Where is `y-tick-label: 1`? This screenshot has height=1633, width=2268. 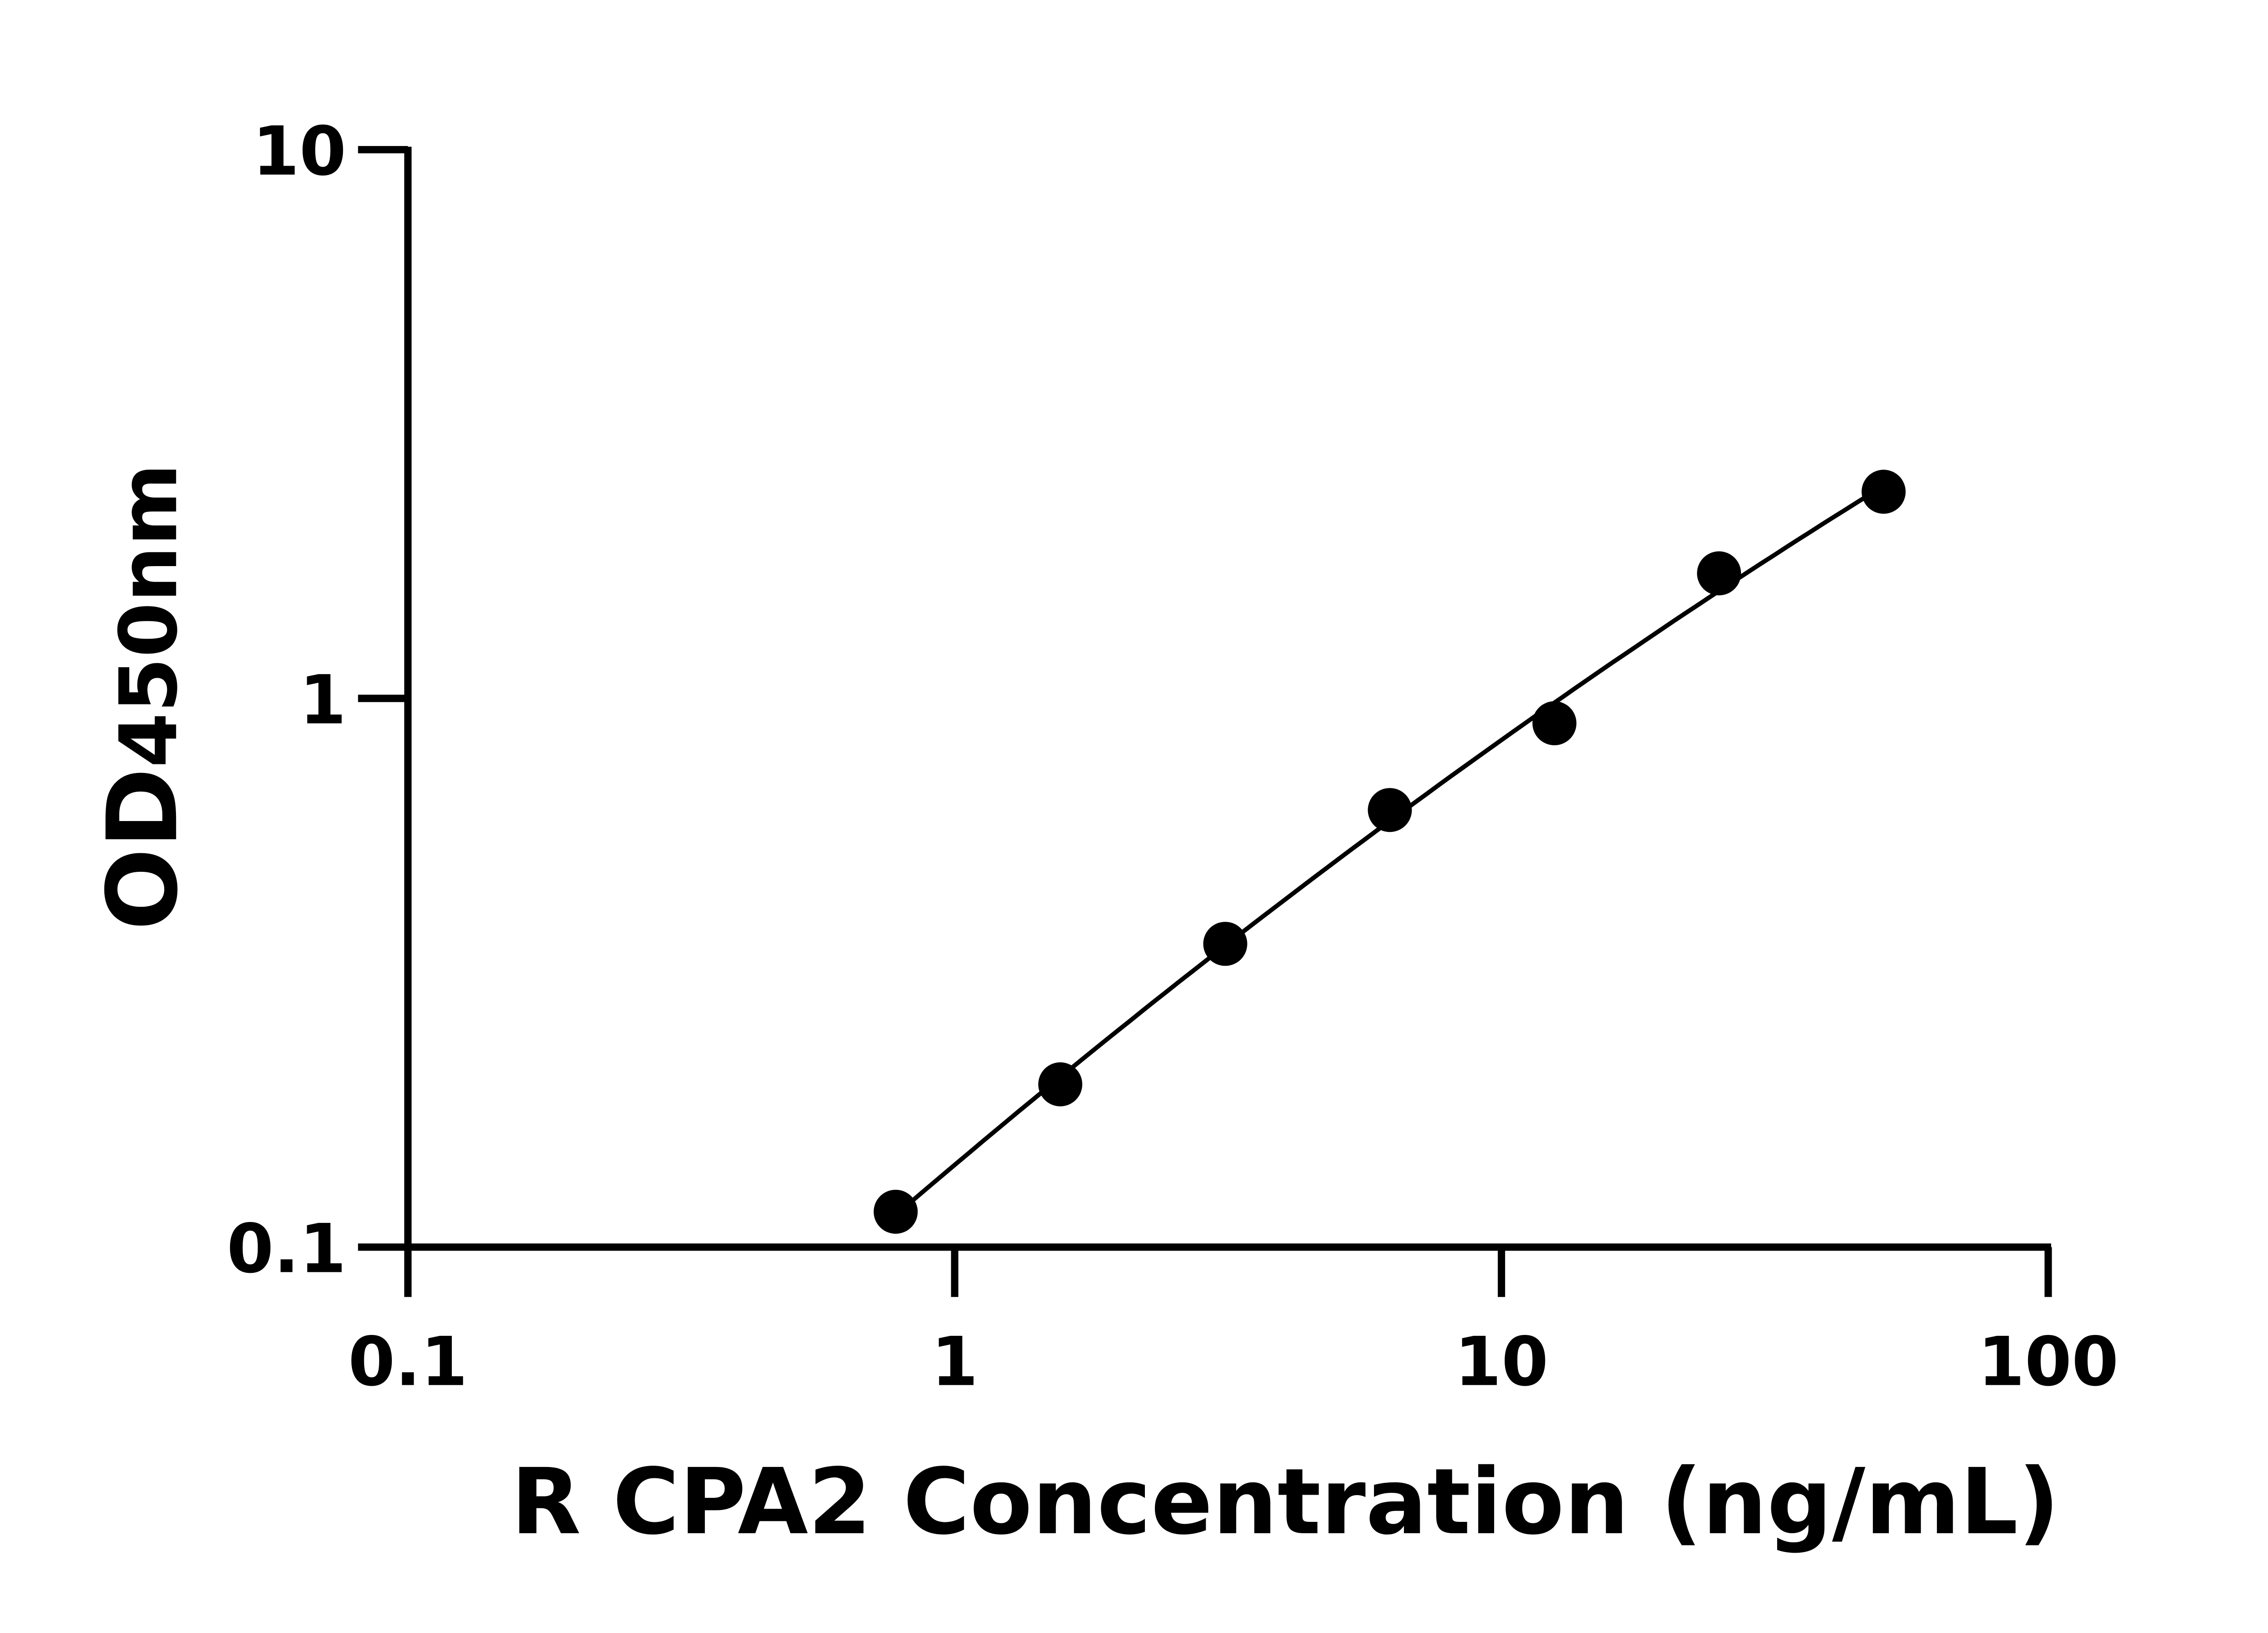 y-tick-label: 1 is located at coordinates (323, 700).